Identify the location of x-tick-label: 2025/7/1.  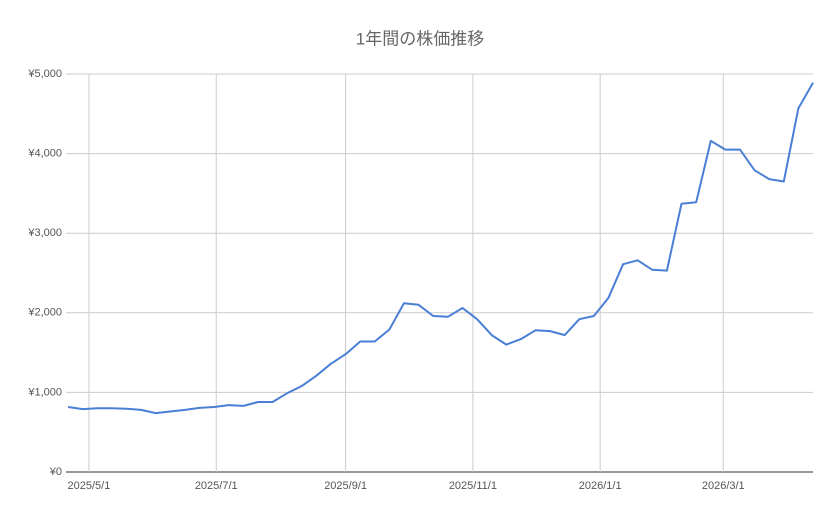
(216, 486).